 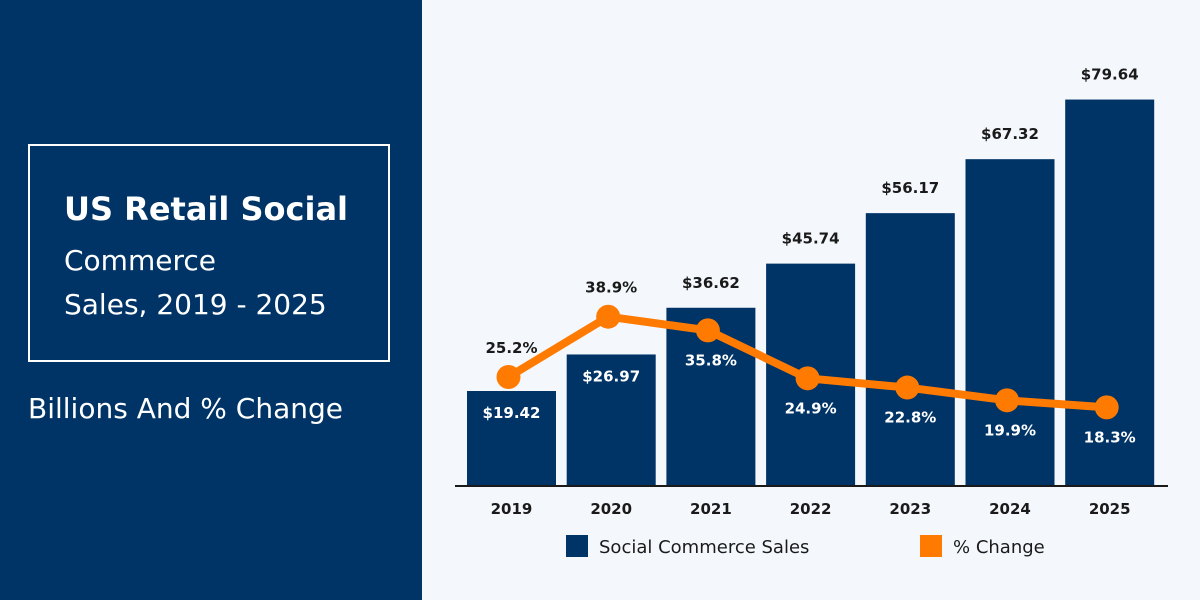 What do you see at coordinates (611, 376) in the screenshot?
I see `bar-value-label-2020: $26.97` at bounding box center [611, 376].